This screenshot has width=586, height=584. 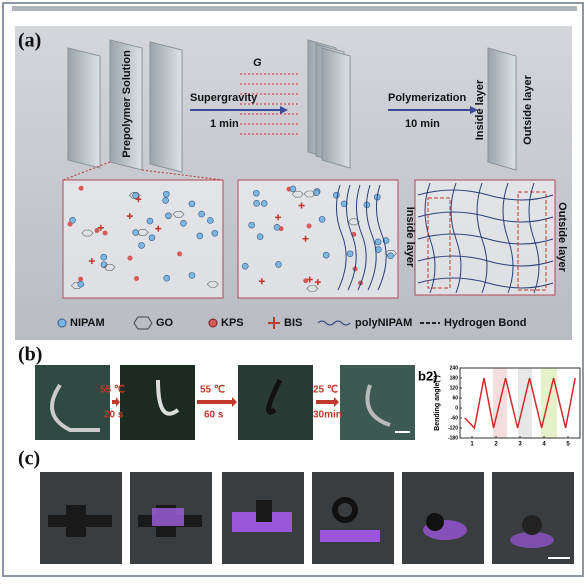 I want to click on step-temp: 25 ℃, so click(x=325, y=390).